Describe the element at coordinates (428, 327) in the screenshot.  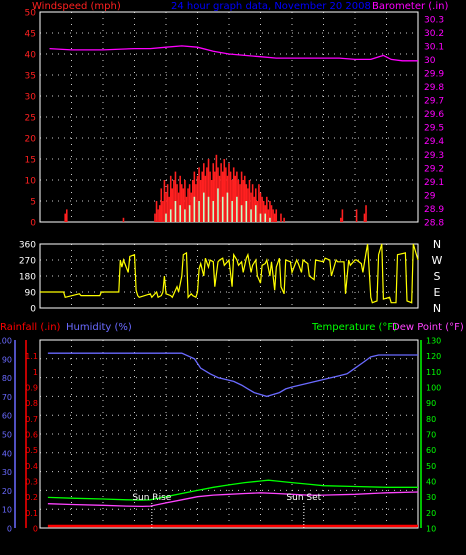
I see `dewpoint-axis-title: Dew Point (°F)` at that location.